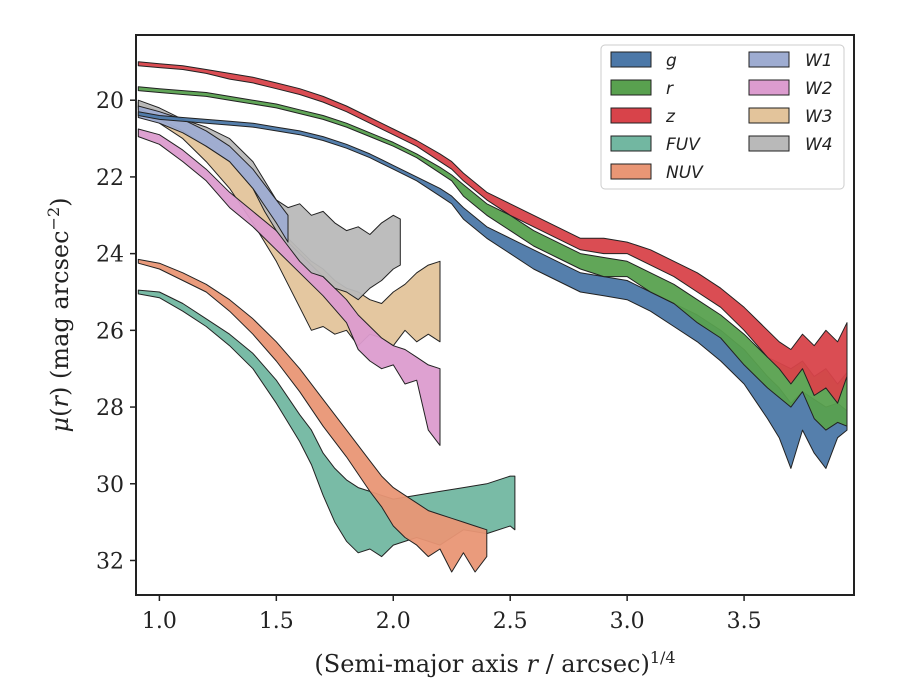 The image size is (900, 700). What do you see at coordinates (110, 101) in the screenshot?
I see `y-tick-label: 20` at bounding box center [110, 101].